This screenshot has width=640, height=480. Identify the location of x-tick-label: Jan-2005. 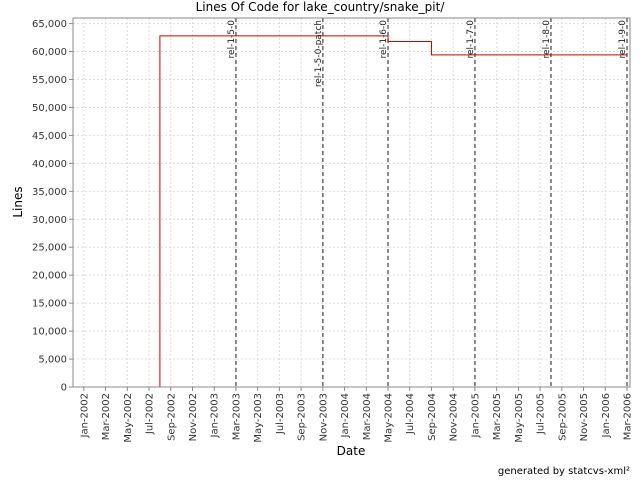
(475, 415).